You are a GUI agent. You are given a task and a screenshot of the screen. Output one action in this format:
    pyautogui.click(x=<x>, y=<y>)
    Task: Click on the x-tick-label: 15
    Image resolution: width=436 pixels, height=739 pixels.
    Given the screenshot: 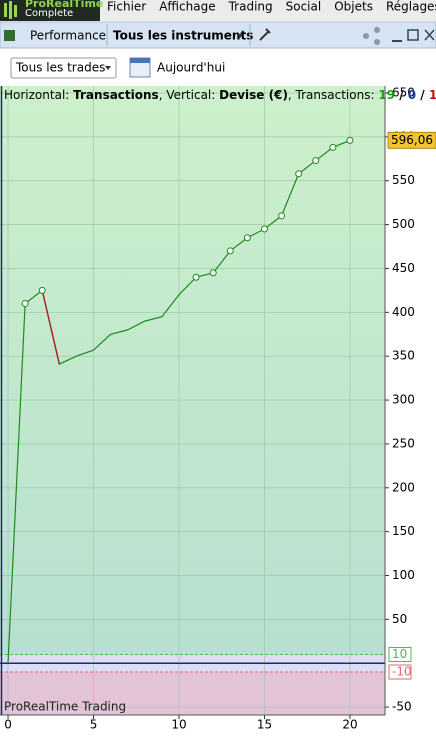 What is the action you would take?
    pyautogui.click(x=264, y=725)
    